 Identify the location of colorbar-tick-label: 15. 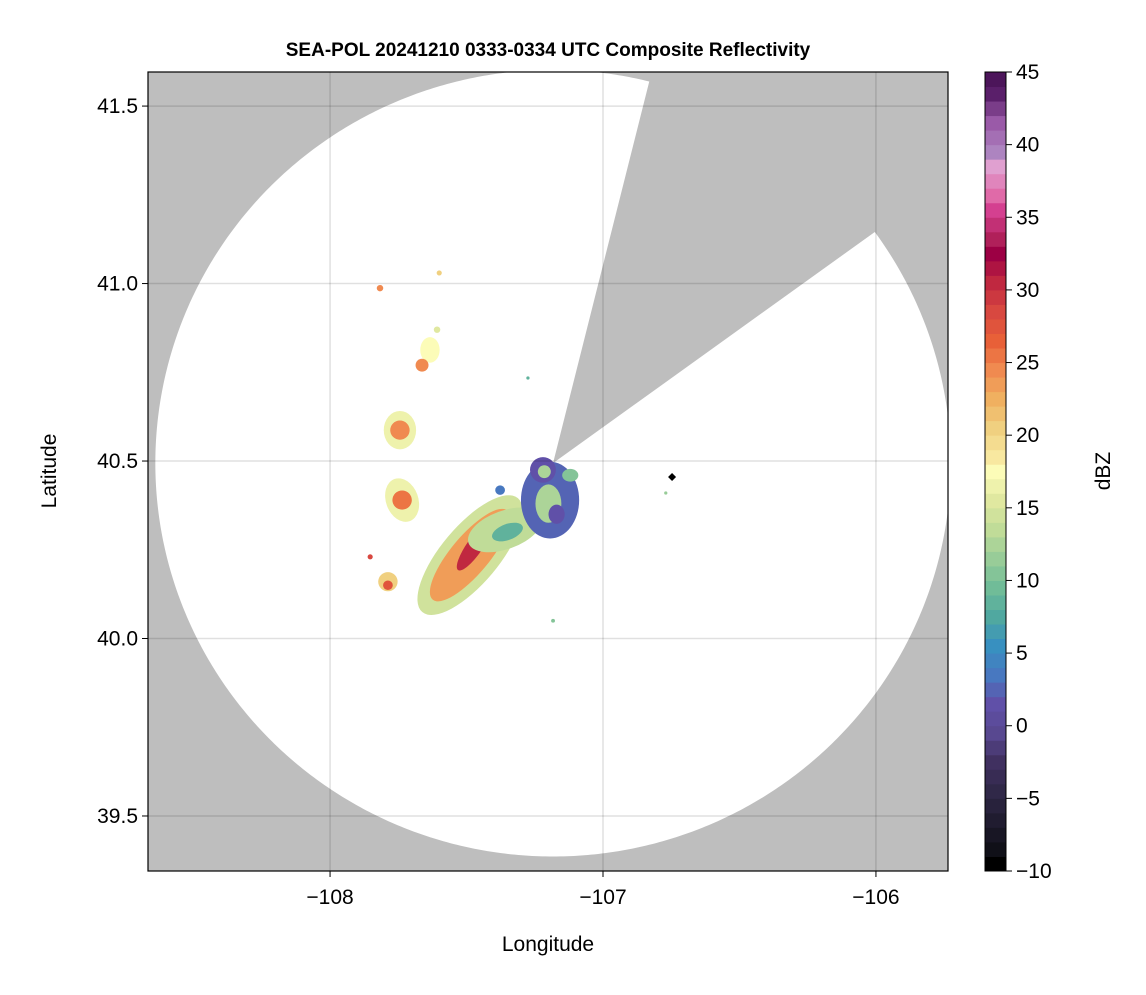
(1027, 508).